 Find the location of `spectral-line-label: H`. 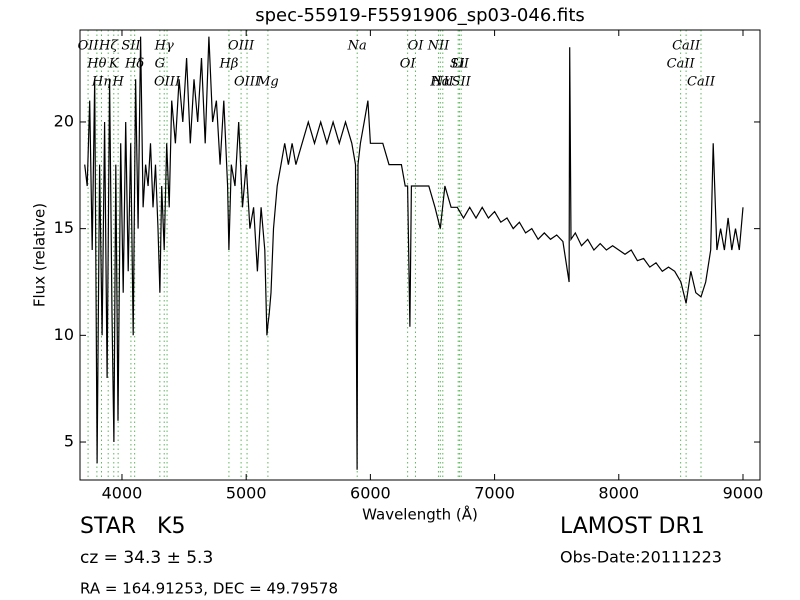

spectral-line-label: H is located at coordinates (117, 82).